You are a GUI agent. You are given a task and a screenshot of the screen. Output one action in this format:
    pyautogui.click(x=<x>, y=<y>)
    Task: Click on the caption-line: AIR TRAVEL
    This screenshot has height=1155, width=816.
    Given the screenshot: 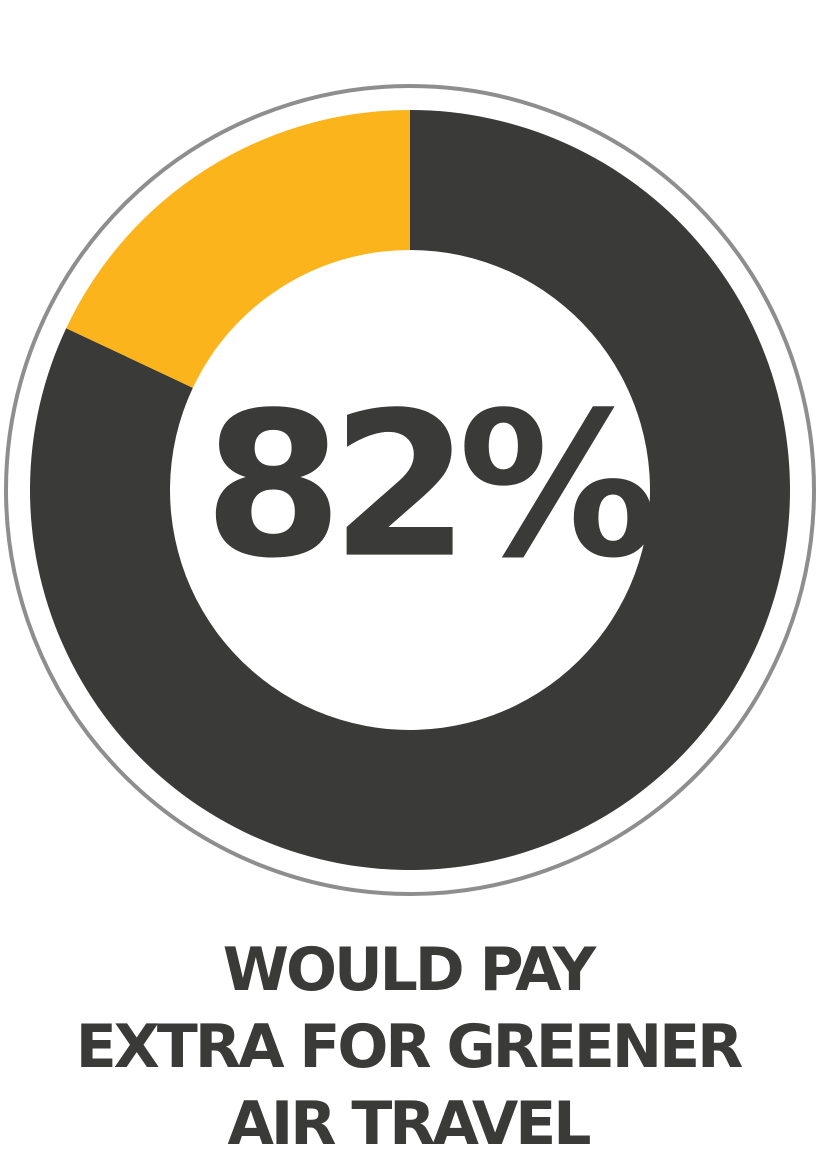 What is the action you would take?
    pyautogui.click(x=409, y=1122)
    